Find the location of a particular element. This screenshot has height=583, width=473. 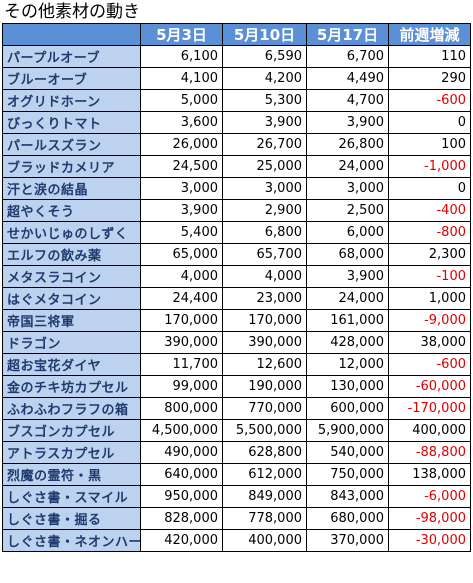

week-3-cell: 4,490 is located at coordinates (347, 78).